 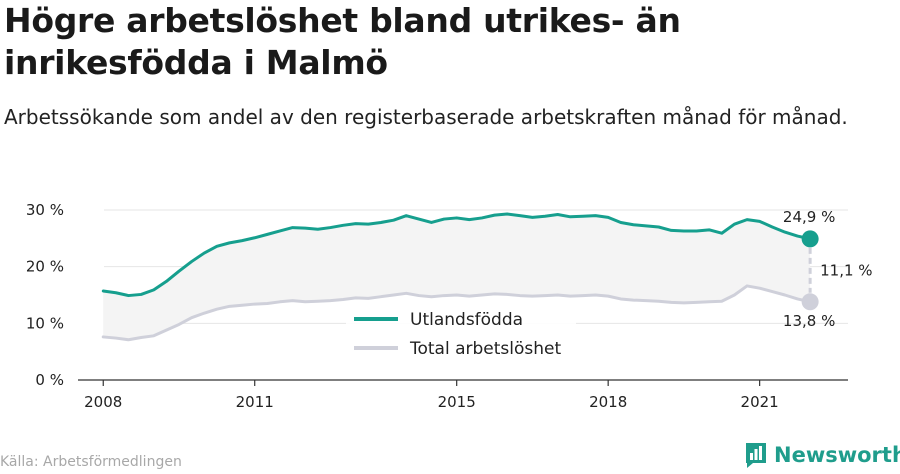 I want to click on legend-label: Total arbetslöshet, so click(x=485, y=349).